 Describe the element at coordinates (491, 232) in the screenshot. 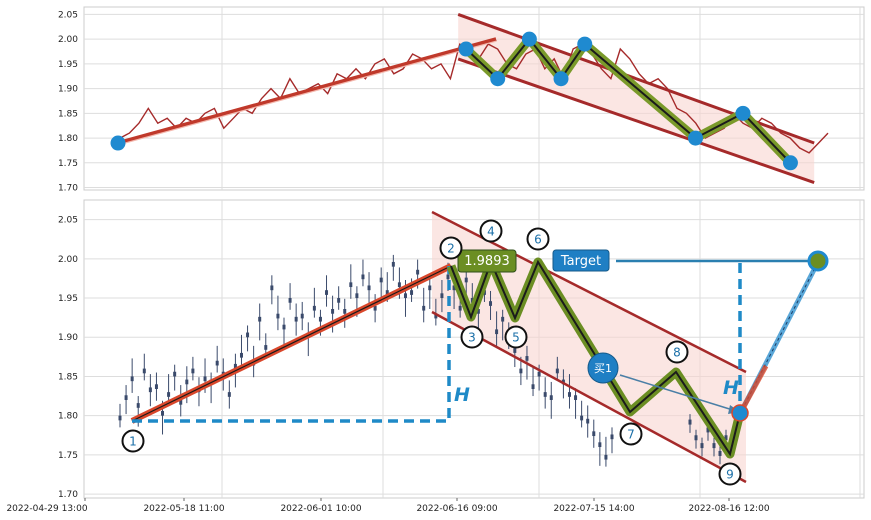

I see `pattern-point-label: 4` at that location.